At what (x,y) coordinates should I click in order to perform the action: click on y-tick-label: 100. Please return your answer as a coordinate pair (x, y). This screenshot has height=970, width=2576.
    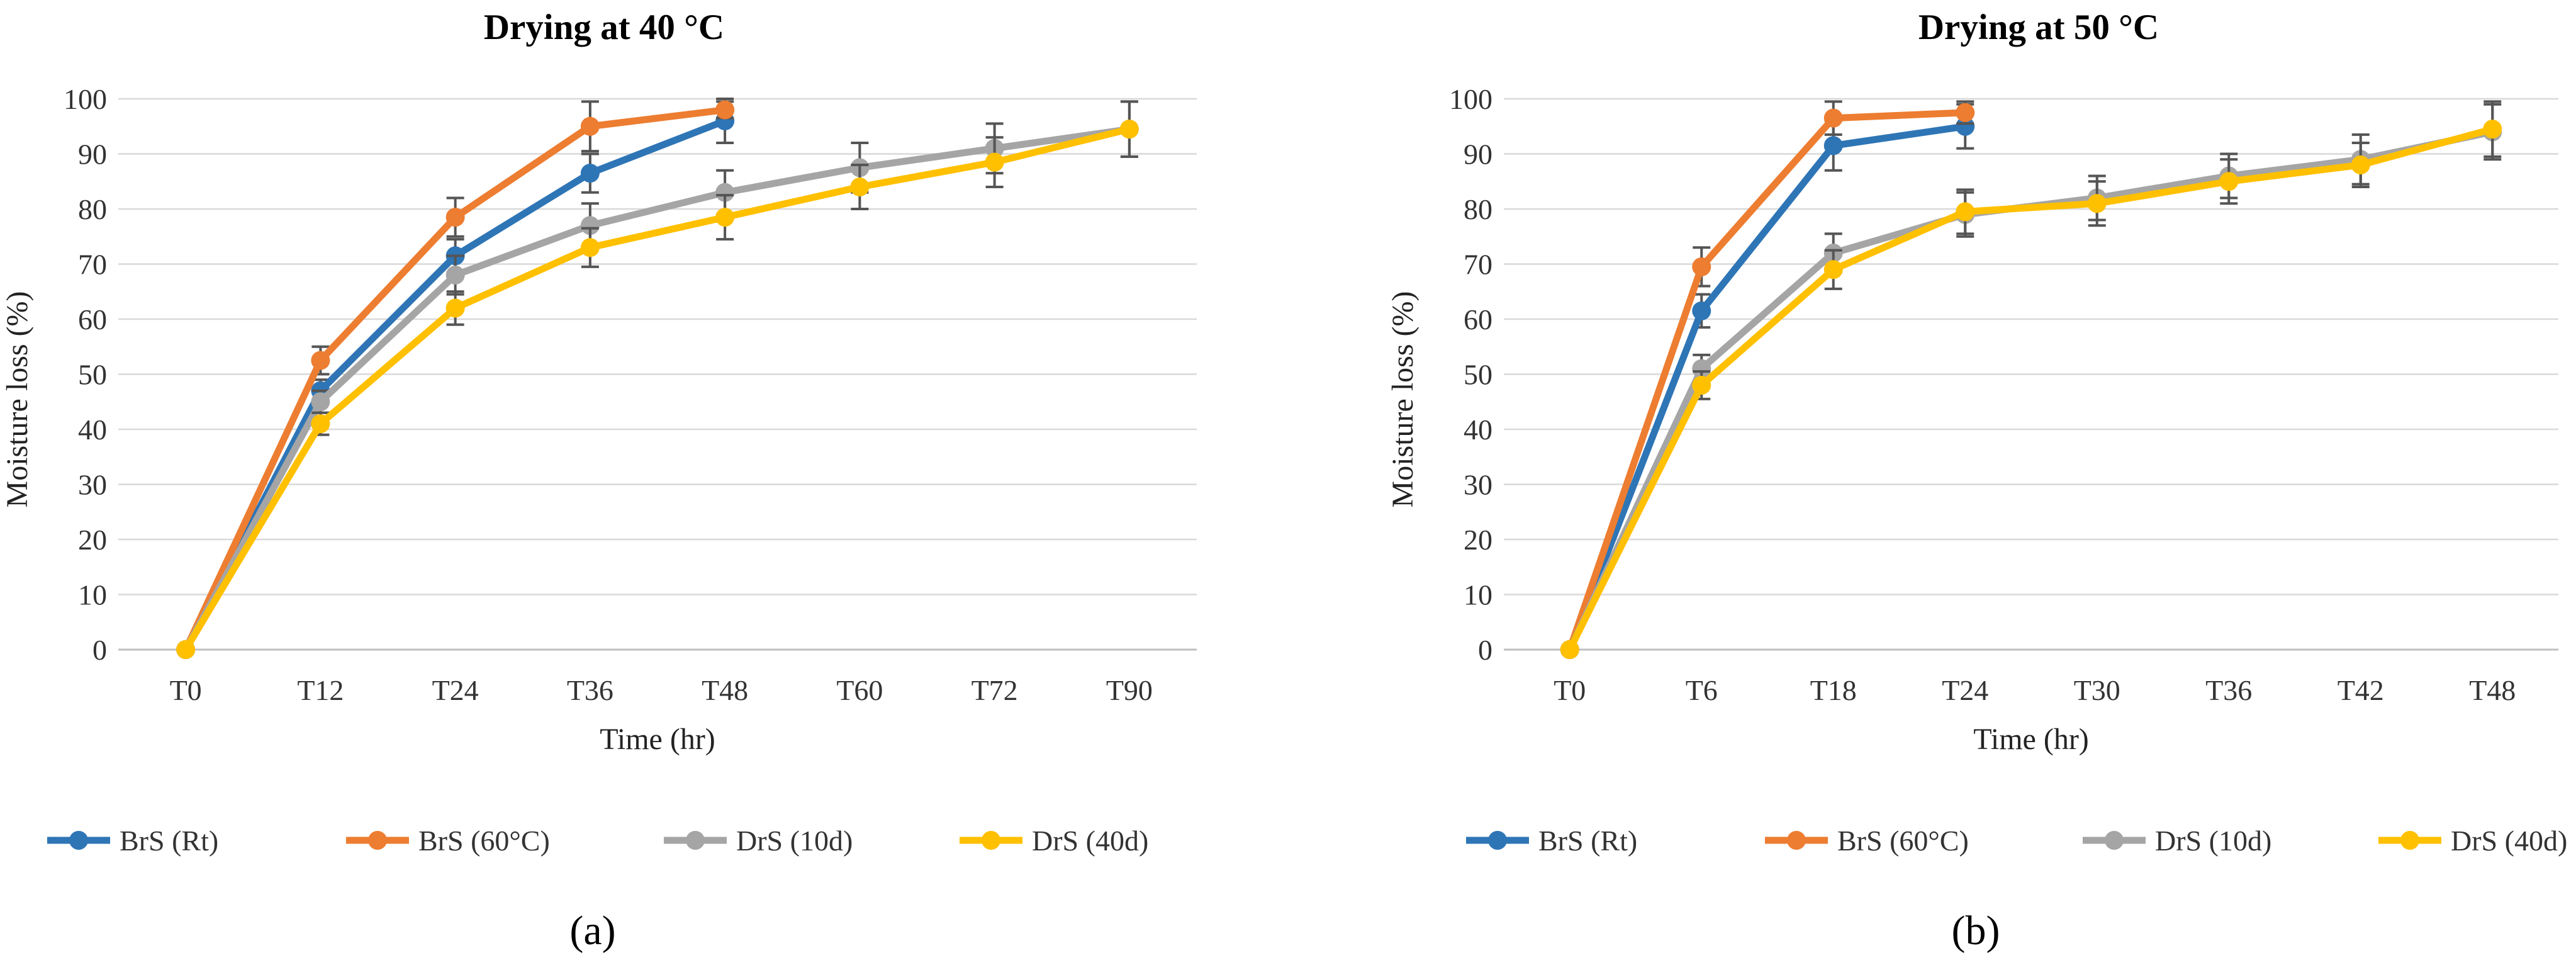
    Looking at the image, I should click on (85, 99).